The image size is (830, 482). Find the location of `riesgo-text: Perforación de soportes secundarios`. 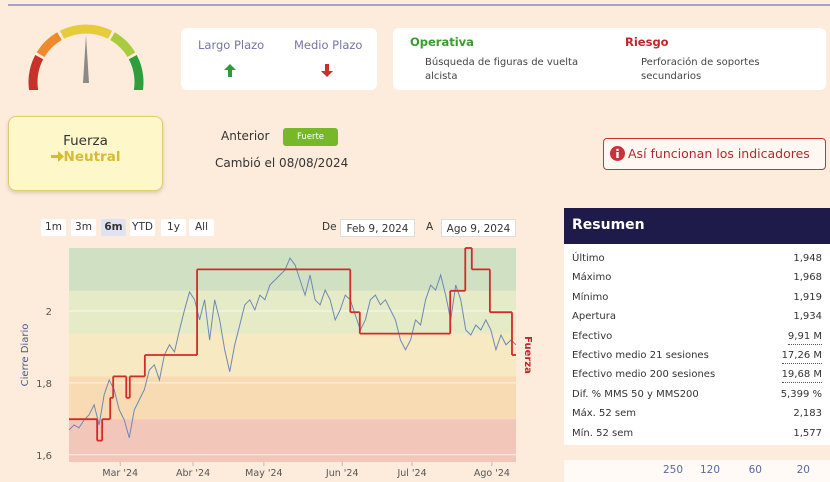

riesgo-text: Perforación de soportes secundarios is located at coordinates (700, 69).